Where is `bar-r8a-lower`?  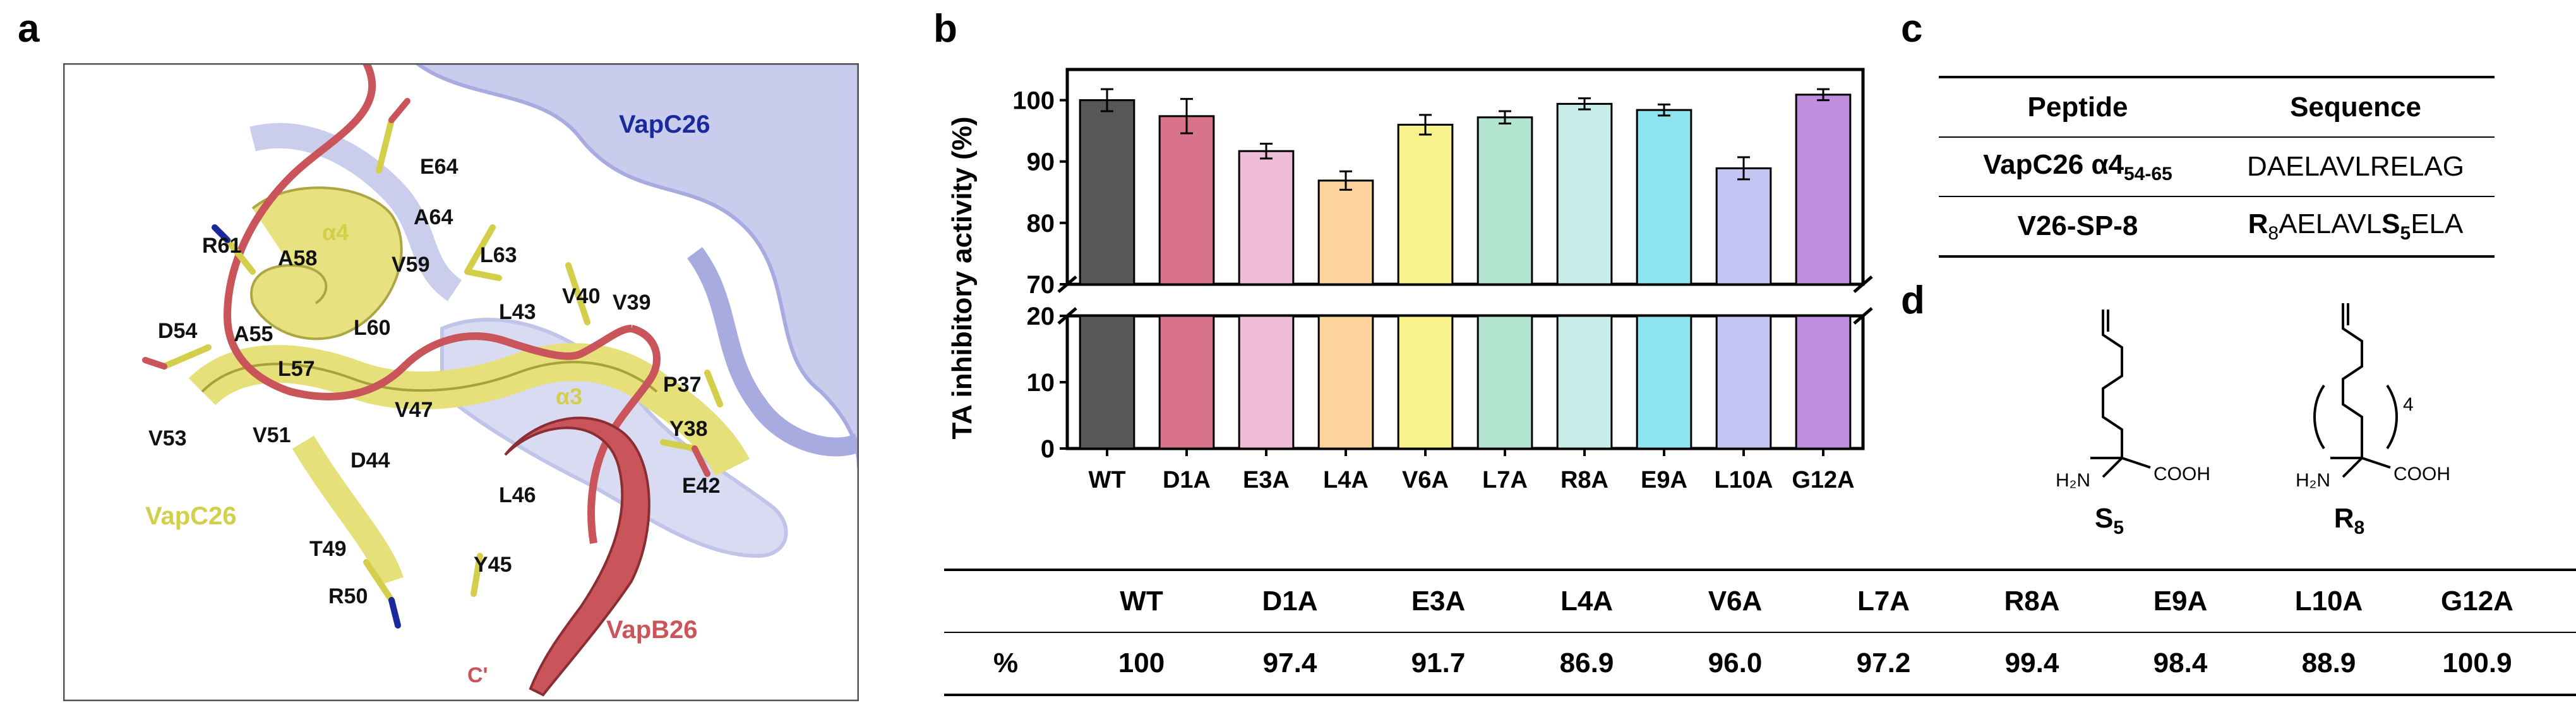 bar-r8a-lower is located at coordinates (1585, 382).